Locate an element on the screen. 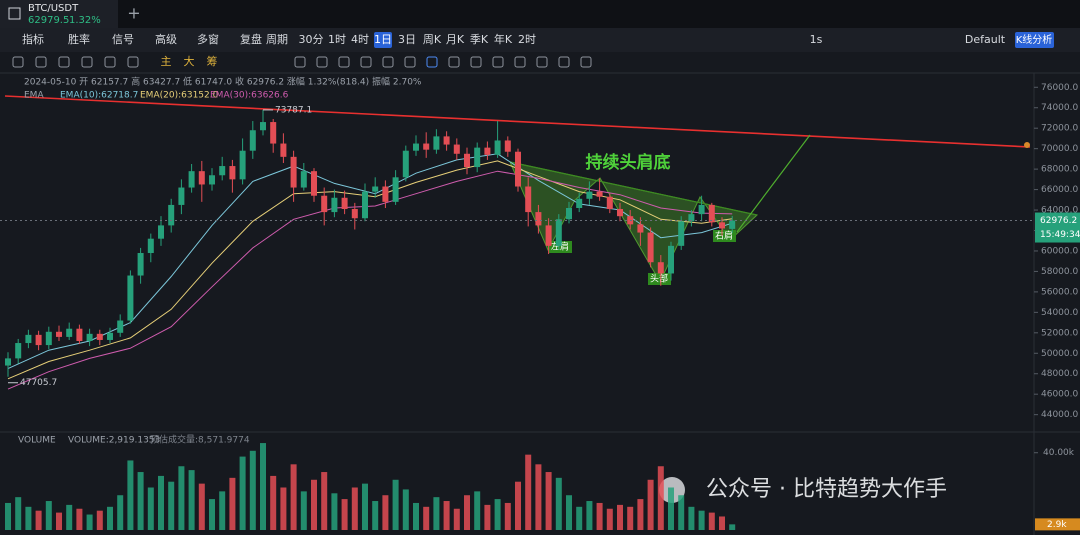 Image resolution: width=1080 pixels, height=535 pixels. tab-price: 62979.5 is located at coordinates (48, 20).